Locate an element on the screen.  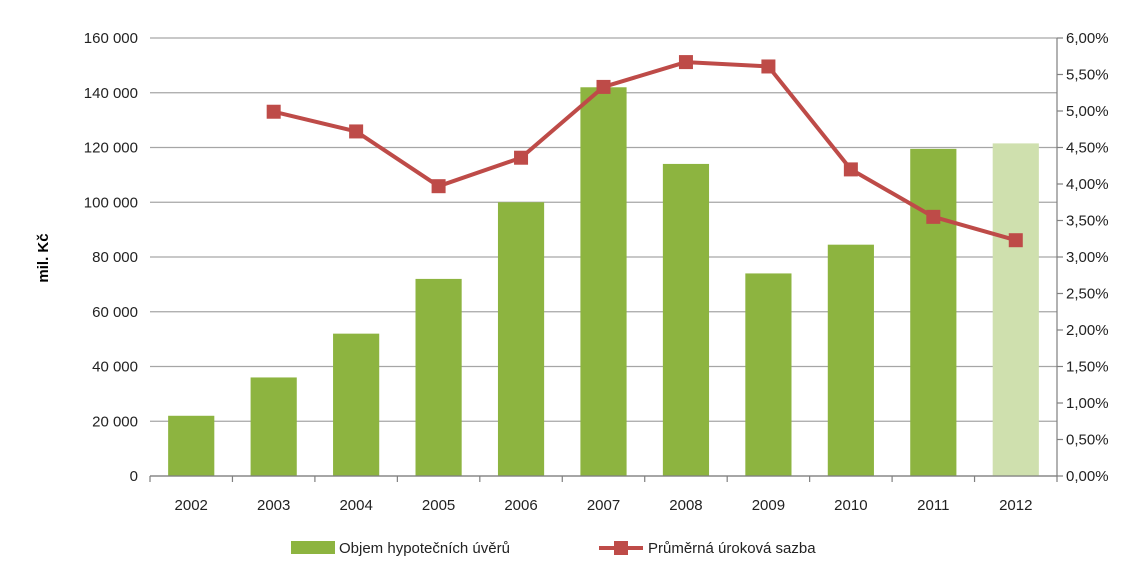
bar-2006 is located at coordinates (521, 339).